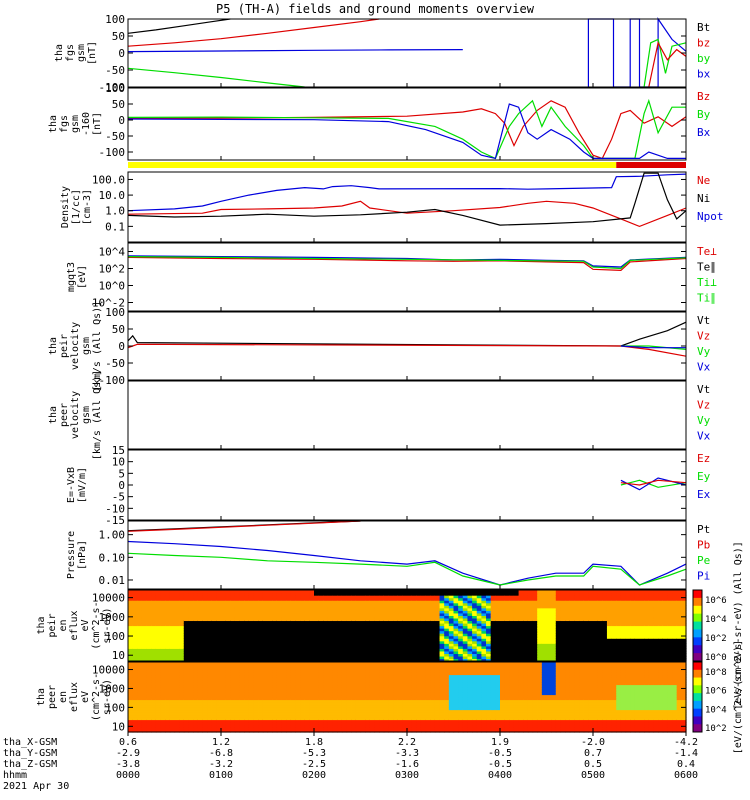  I want to click on series-lines, so click(407, 52).